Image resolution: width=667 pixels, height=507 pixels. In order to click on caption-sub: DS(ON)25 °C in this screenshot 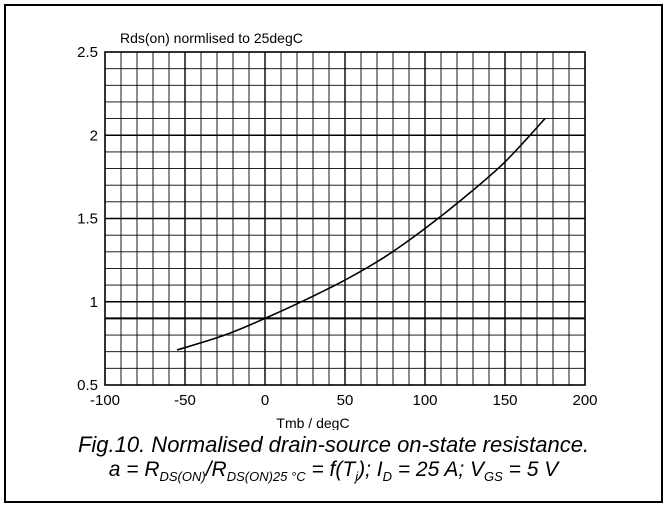, I will do `click(266, 477)`.